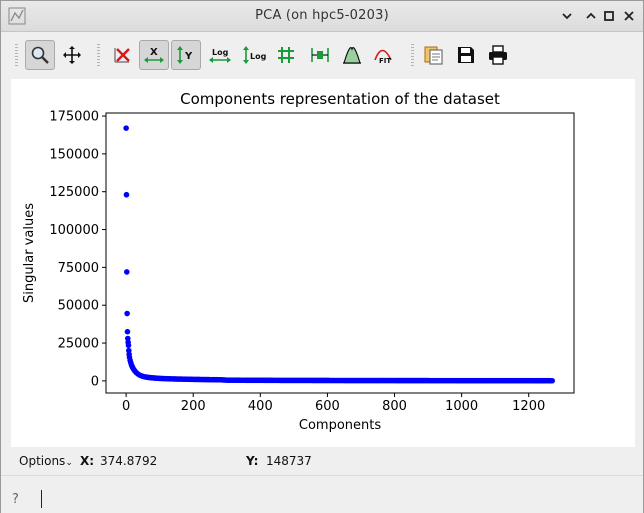 The image size is (644, 513). I want to click on red-x-icon, so click(122, 55).